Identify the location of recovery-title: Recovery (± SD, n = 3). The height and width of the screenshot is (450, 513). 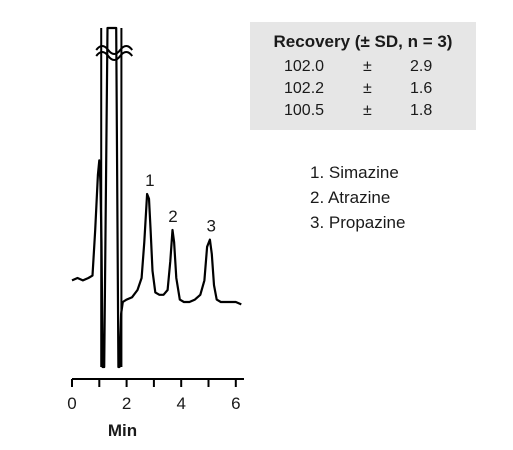
(363, 41).